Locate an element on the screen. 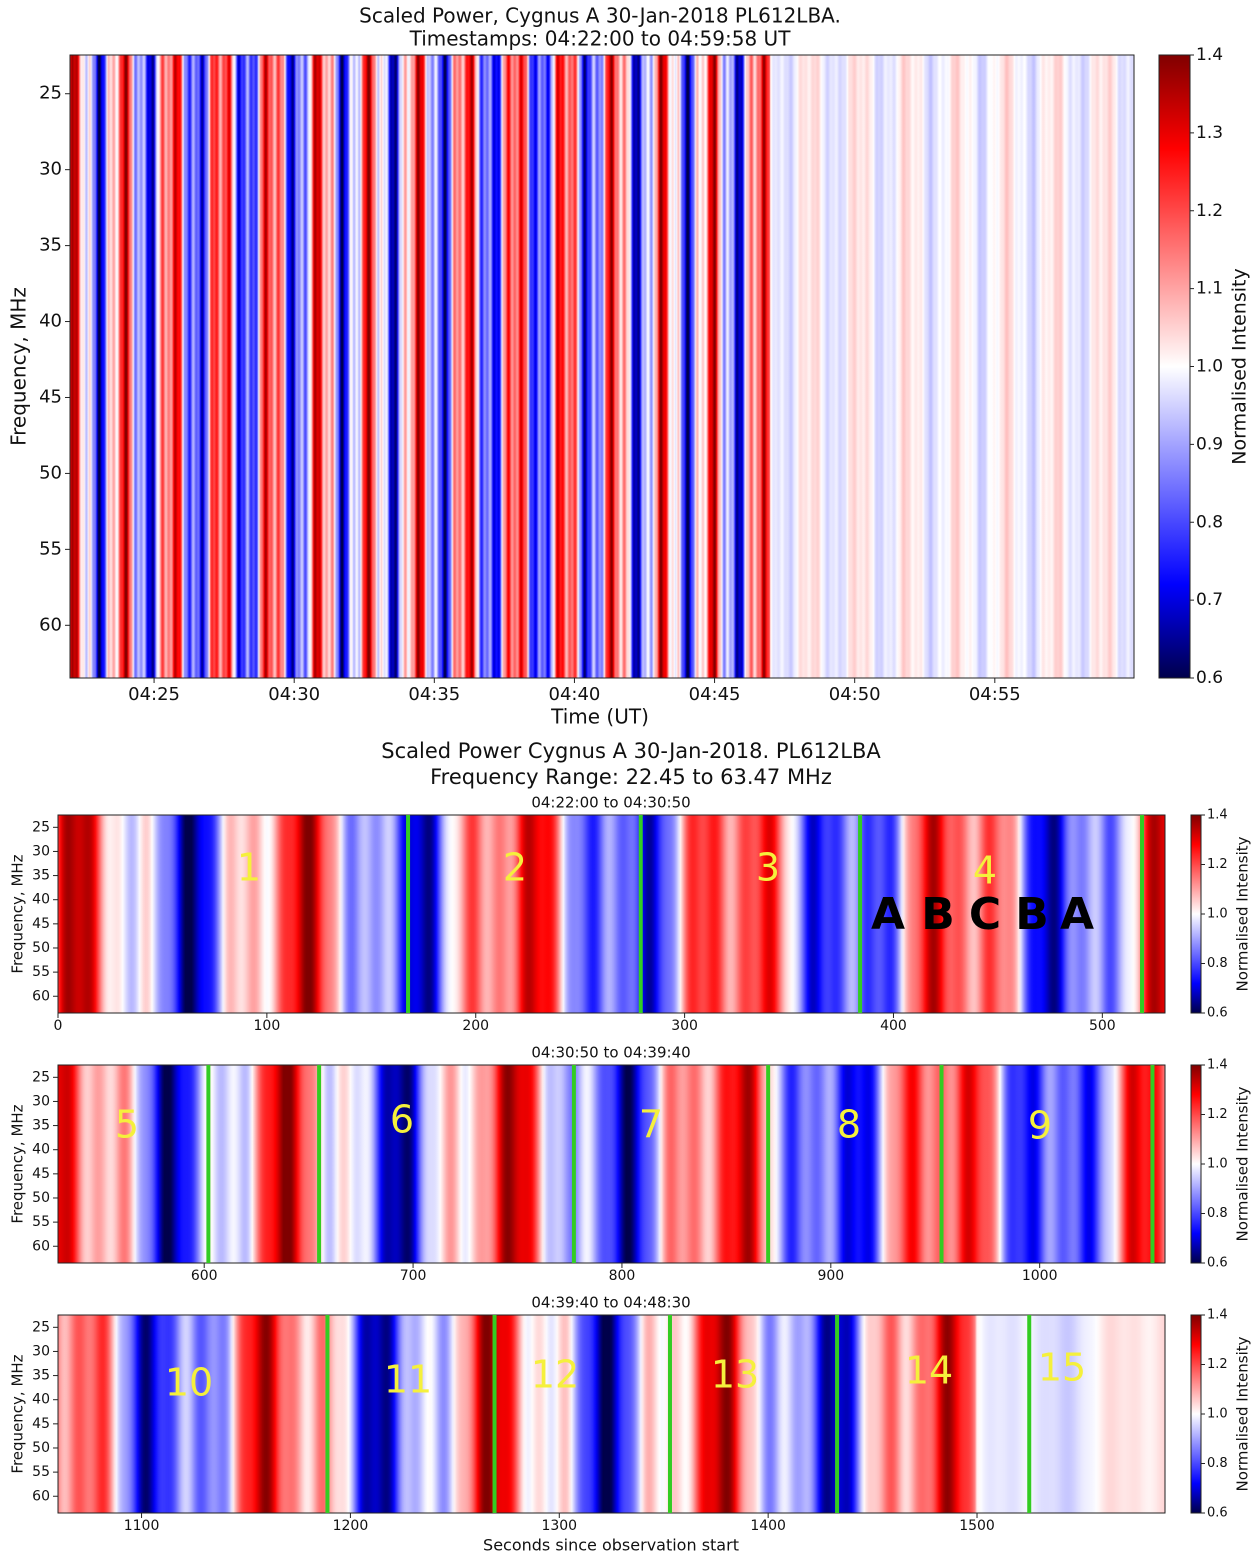 Image resolution: width=1260 pixels, height=1556 pixels. x-tick-label: 1000 is located at coordinates (1040, 1276).